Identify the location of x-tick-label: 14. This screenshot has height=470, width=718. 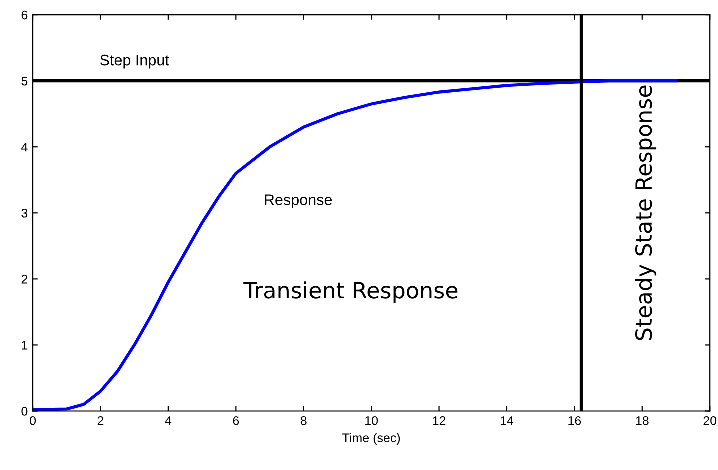
(507, 421).